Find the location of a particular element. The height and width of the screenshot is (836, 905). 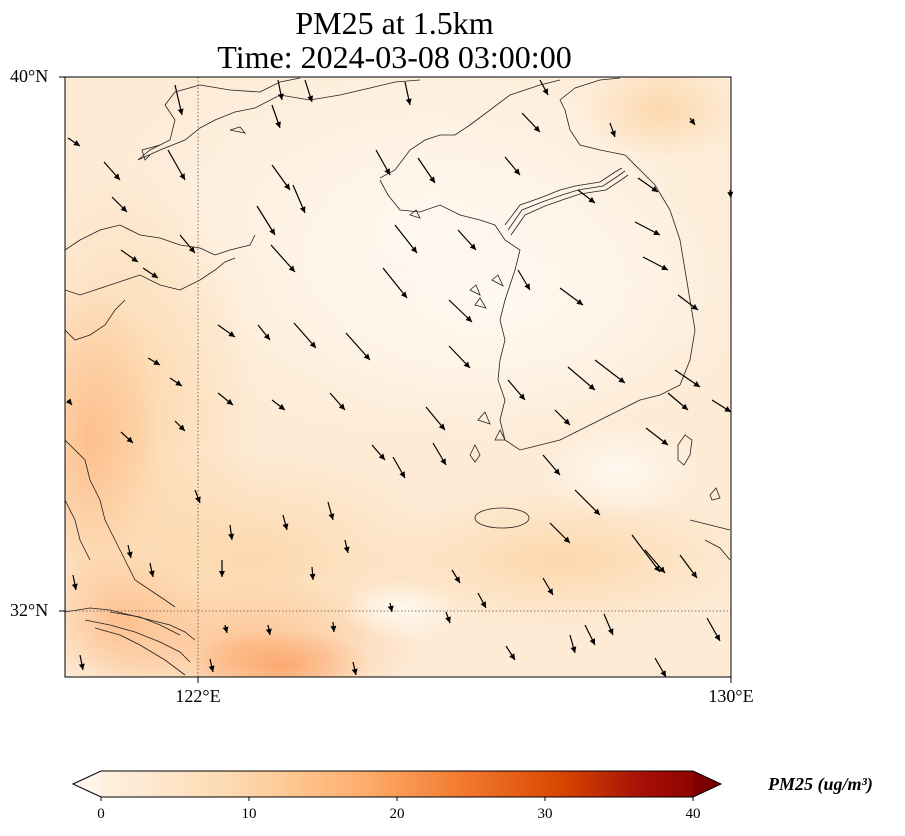

lon-tick-label-122e: 122°E is located at coordinates (198, 696).